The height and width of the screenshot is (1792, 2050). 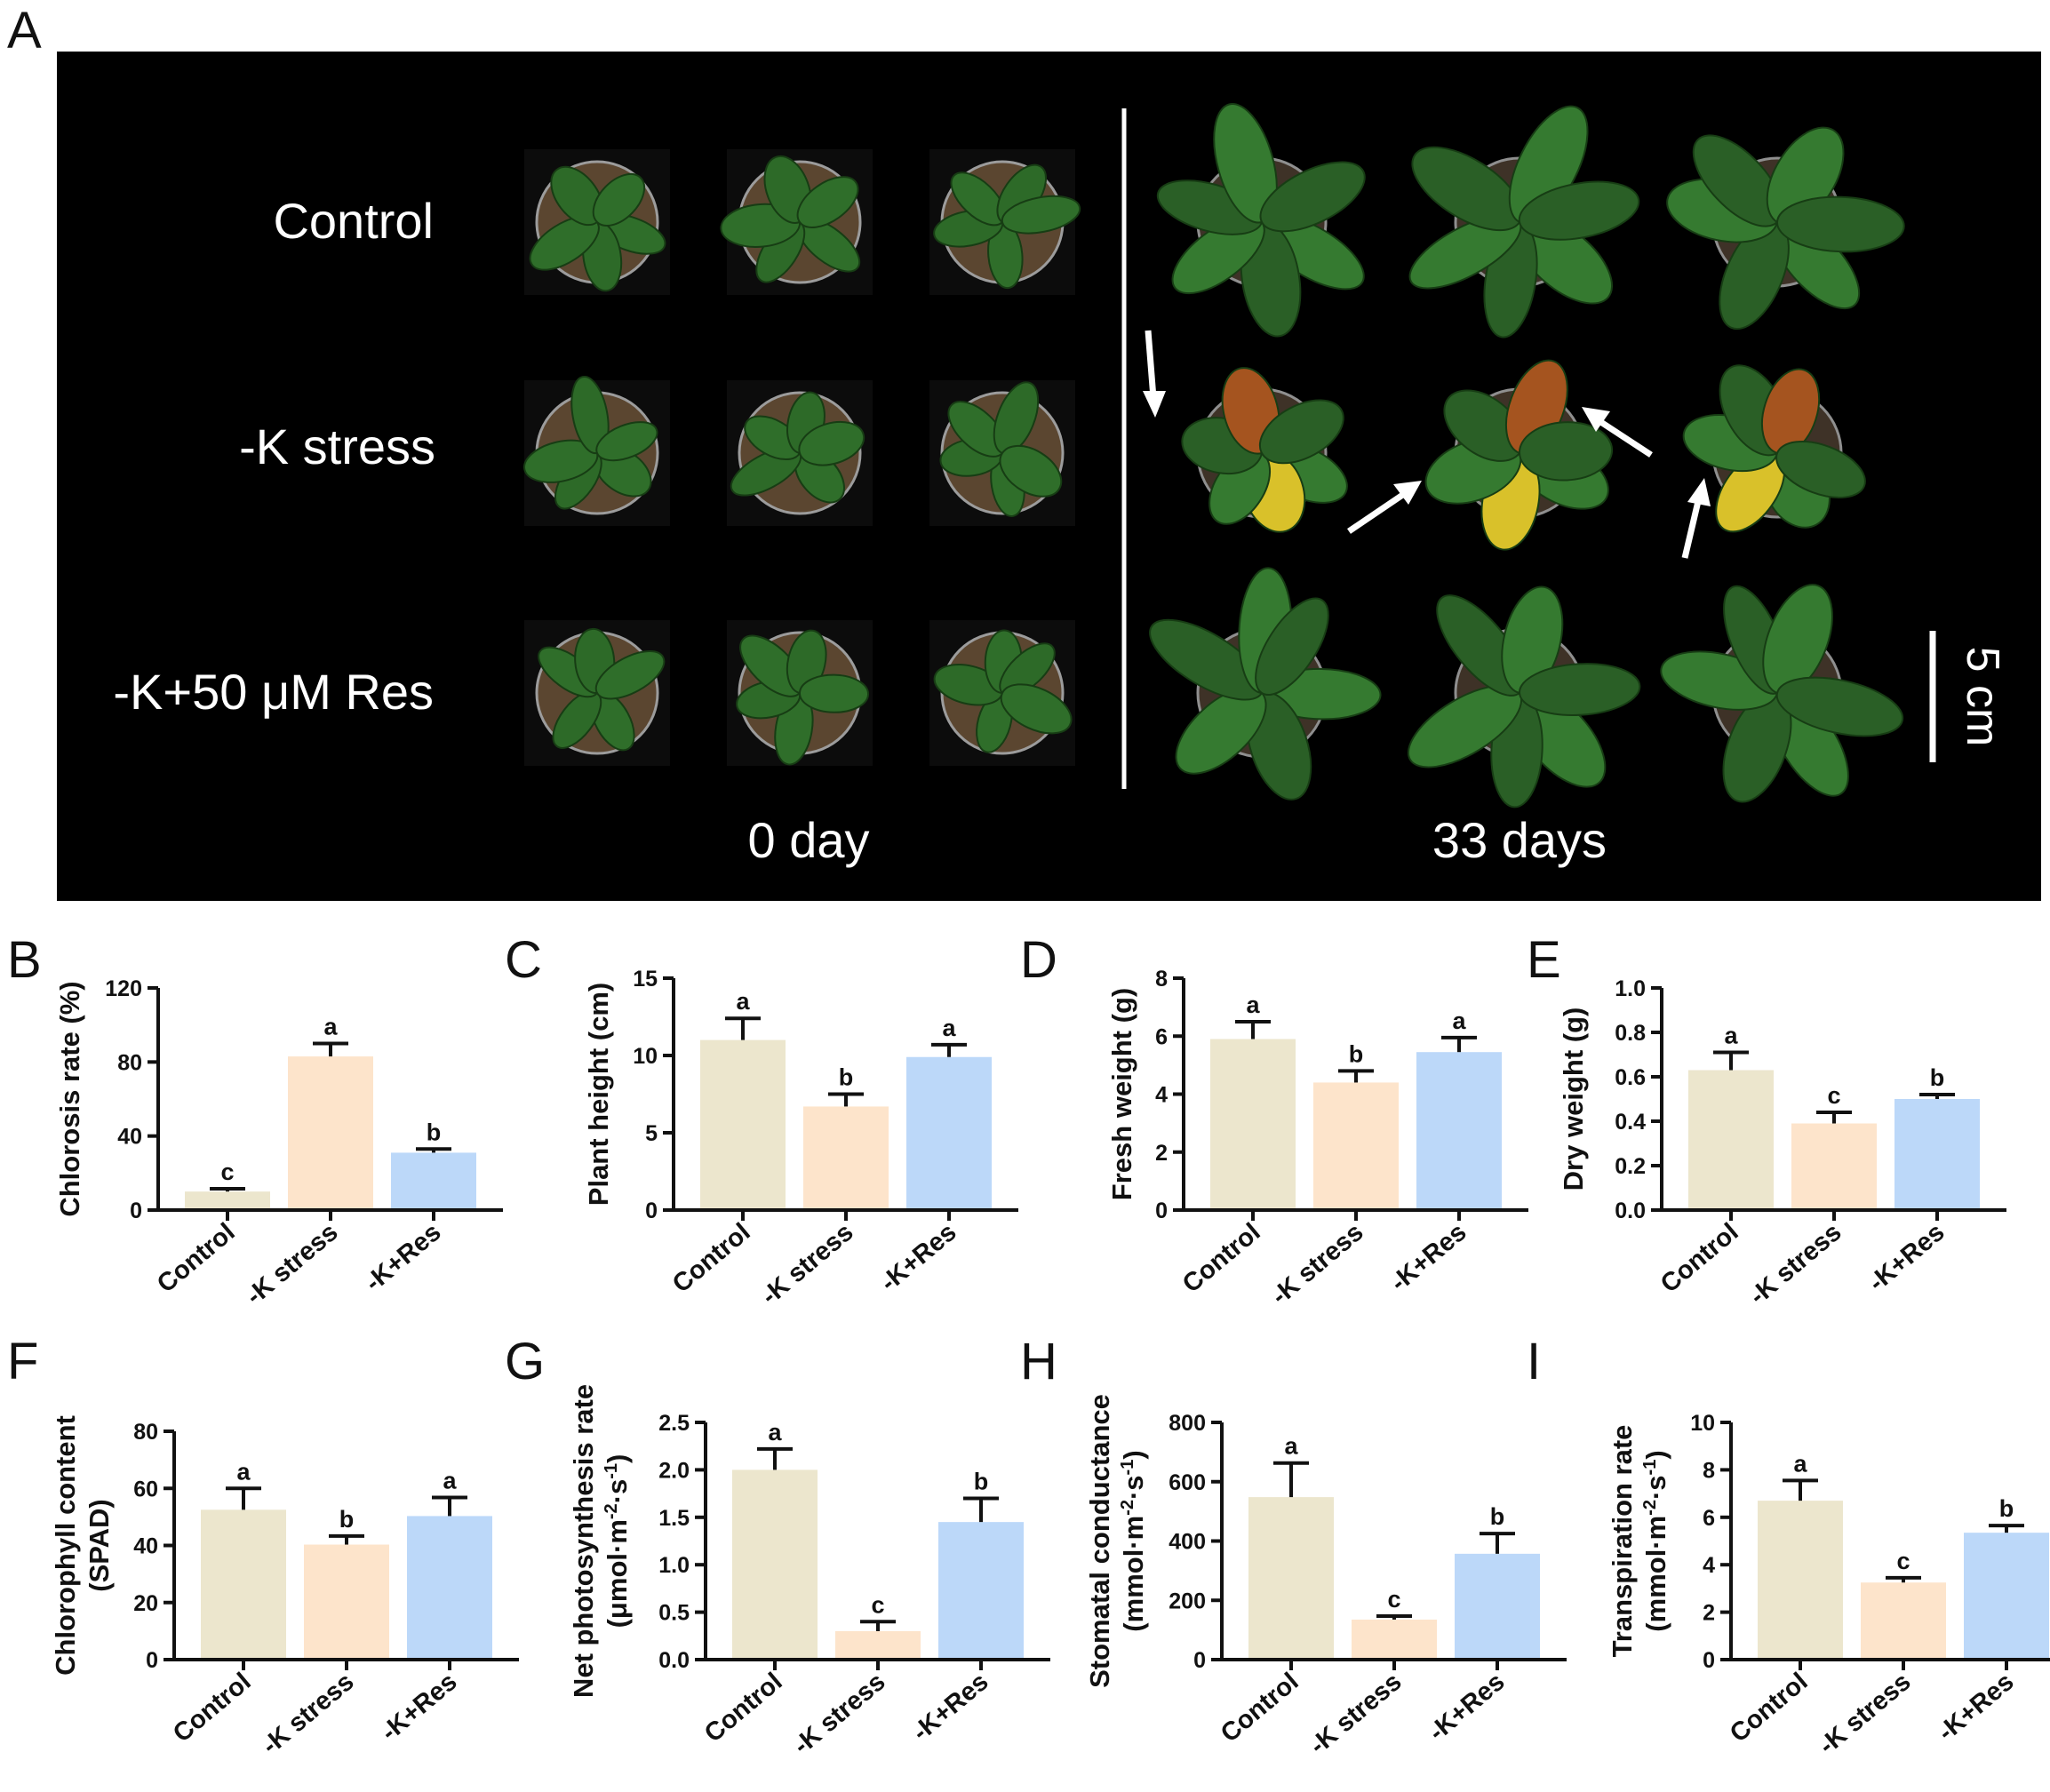 I want to click on pot-day0-r1-c2, so click(x=1002, y=453).